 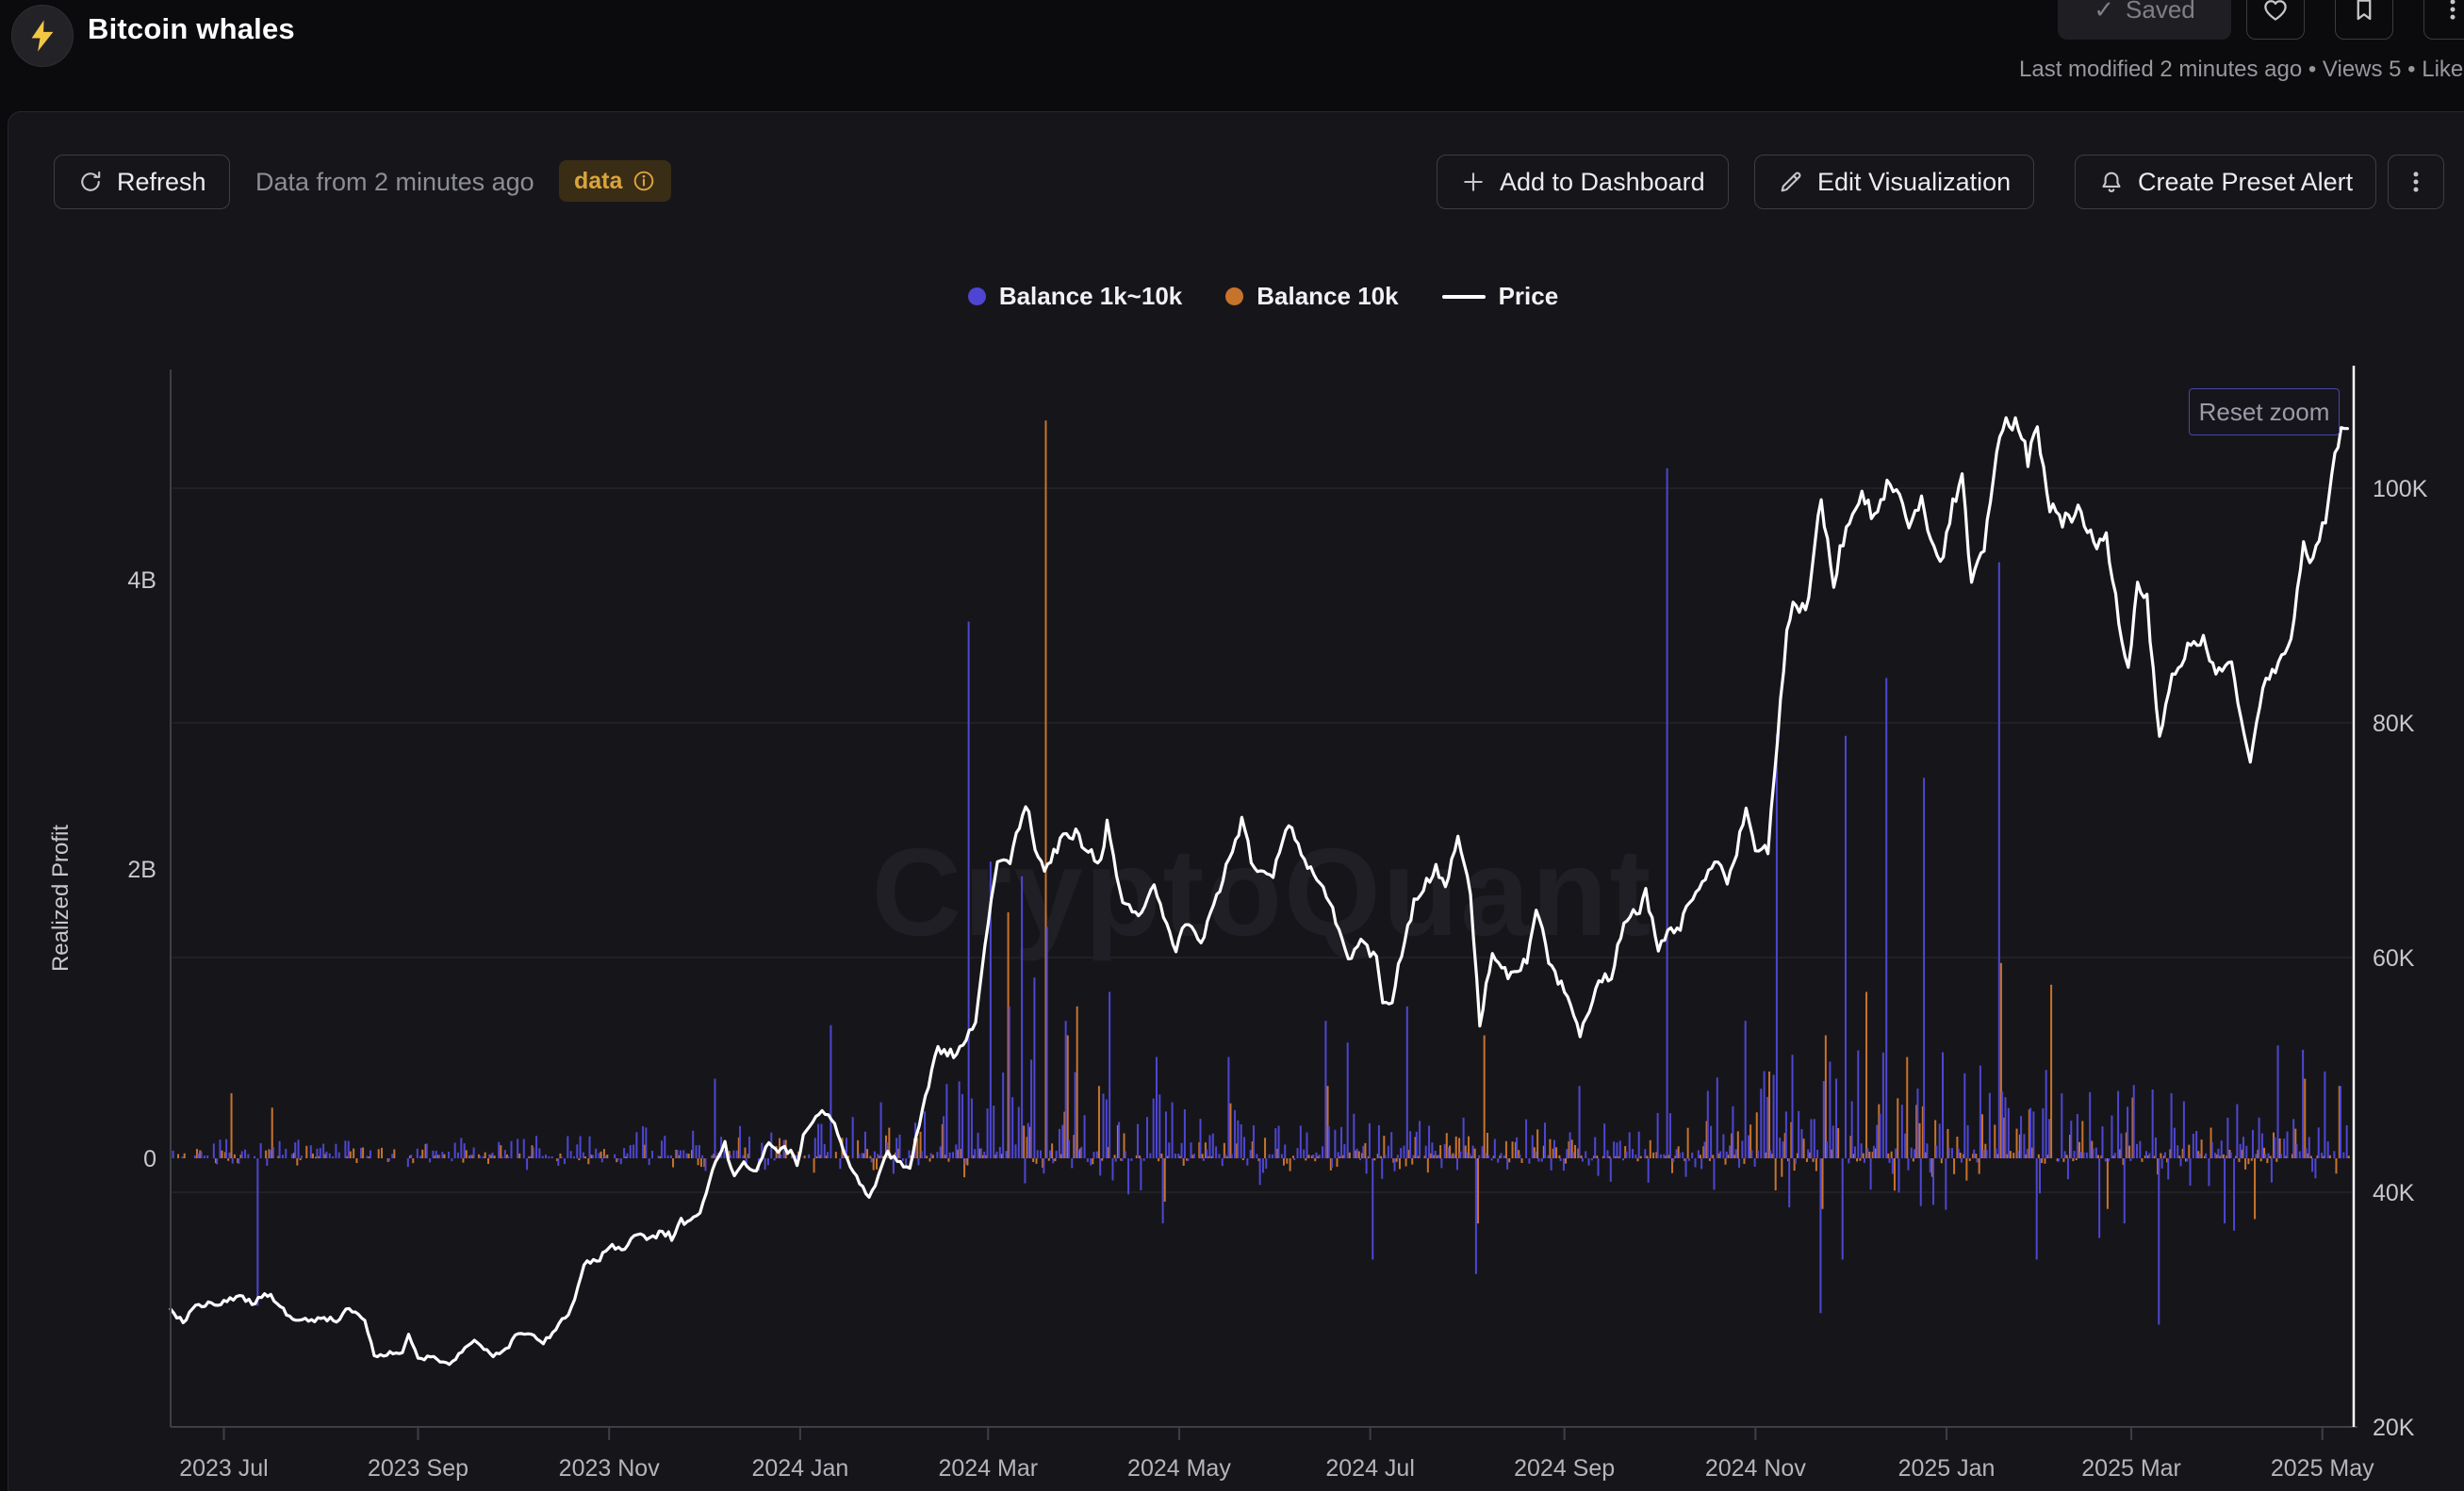 I want to click on legend-label: Balance 1k~10k, so click(x=1090, y=296).